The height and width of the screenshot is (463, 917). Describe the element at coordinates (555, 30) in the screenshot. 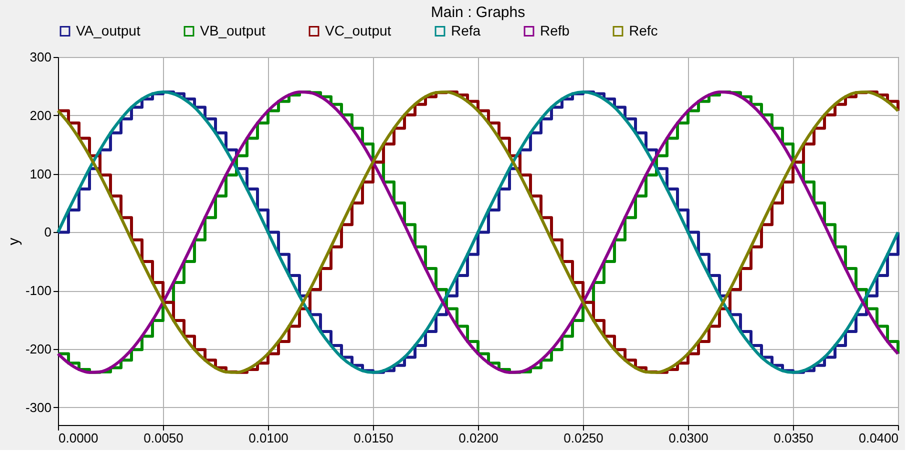

I see `legend-label: Refb` at that location.